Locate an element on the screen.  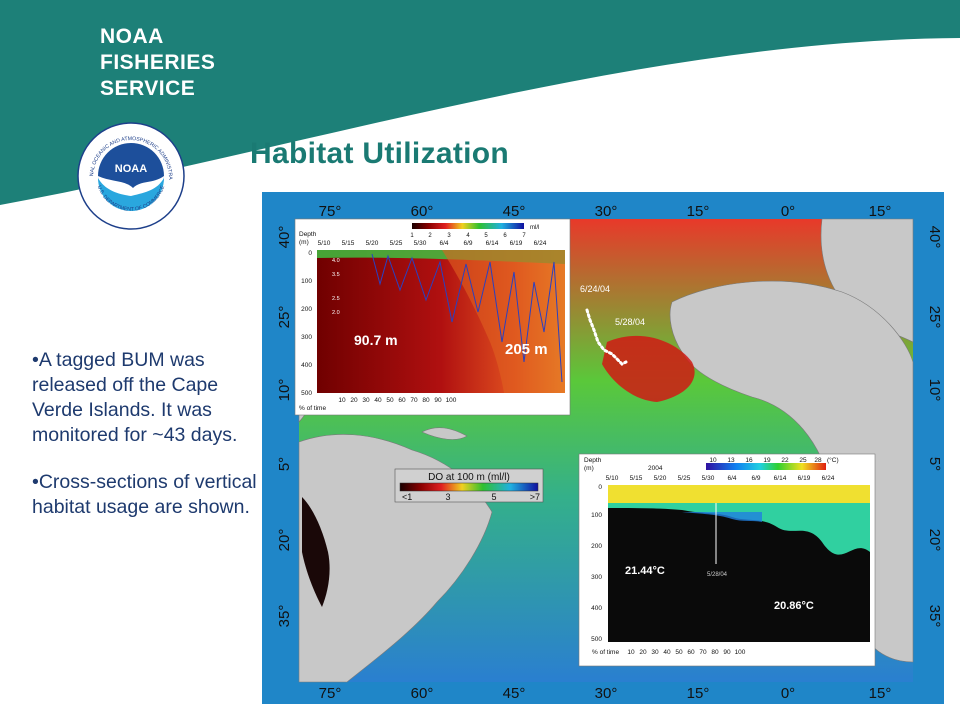
svg-text: 6/24 is located at coordinates (540, 243).